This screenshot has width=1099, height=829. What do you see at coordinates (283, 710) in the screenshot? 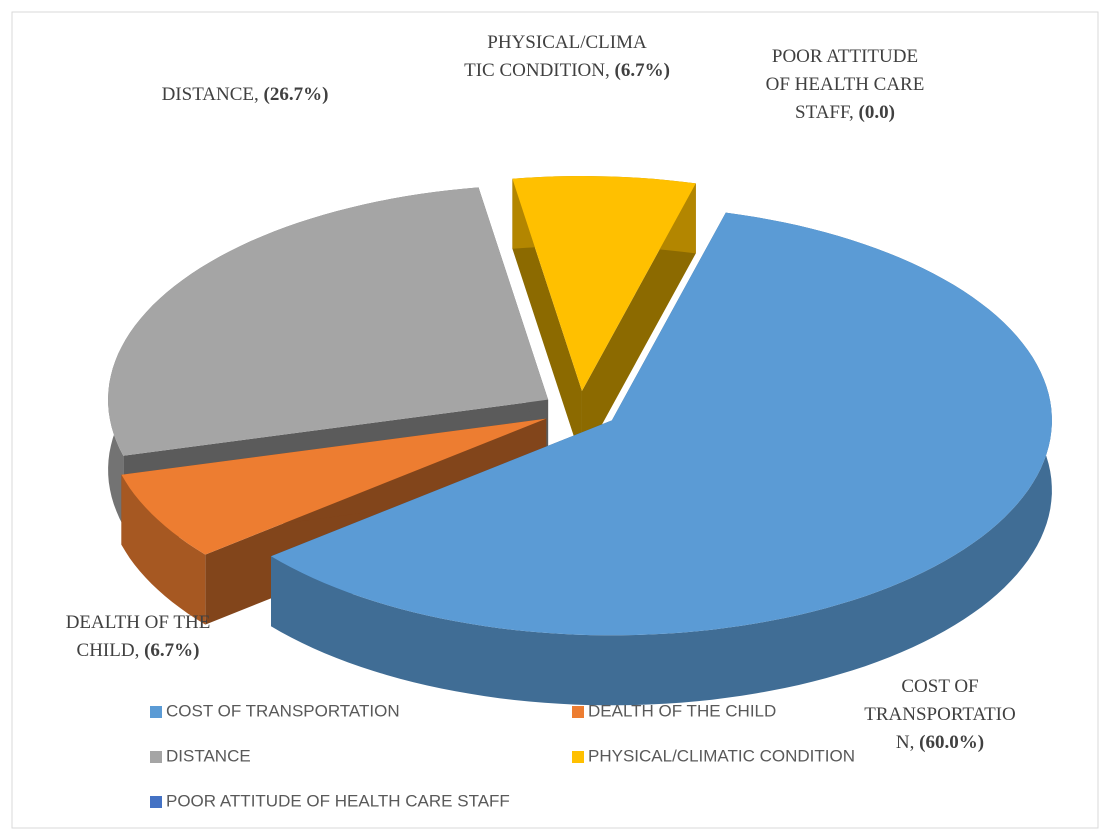
I see `legend-label: COST OF TRANSPORTATION` at bounding box center [283, 710].